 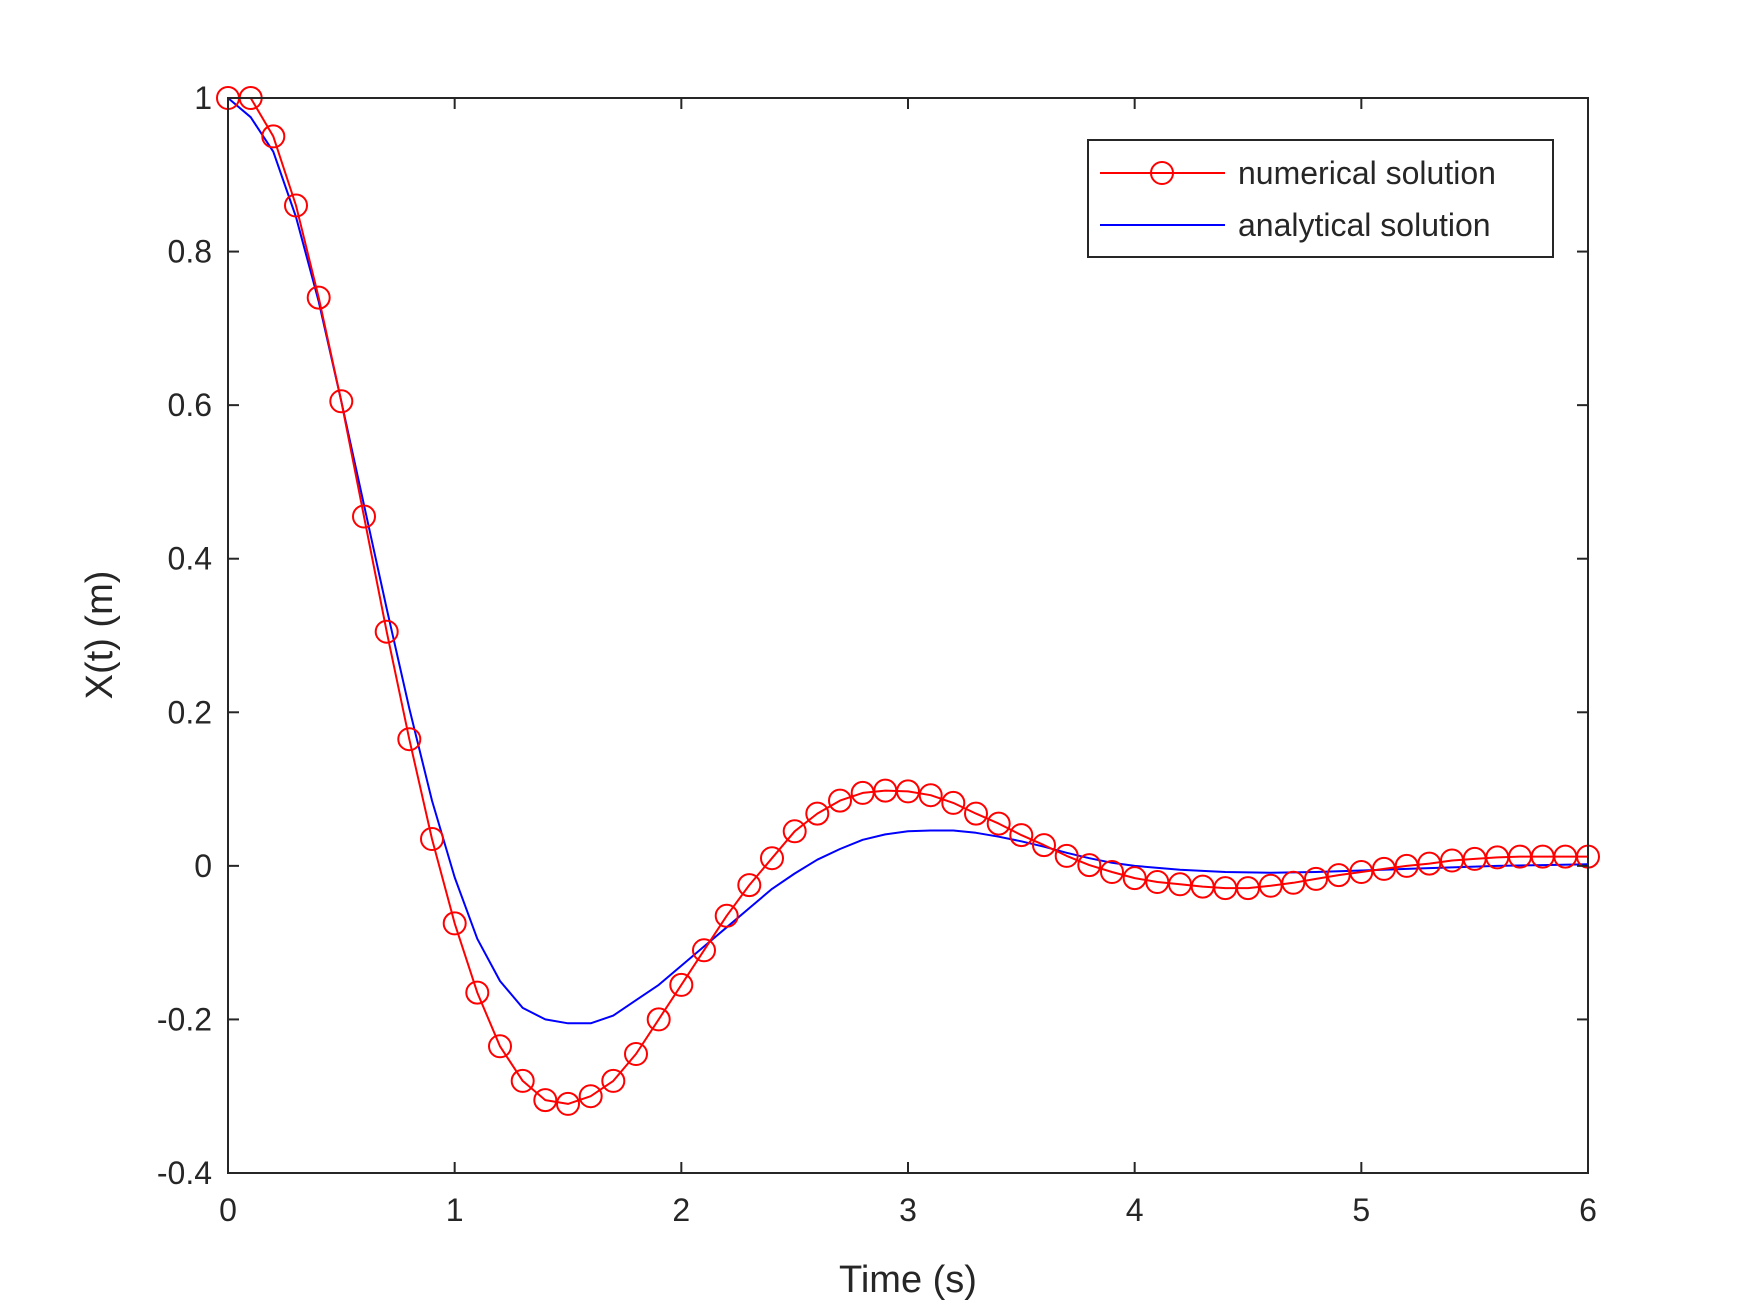 What do you see at coordinates (1361, 1210) in the screenshot?
I see `x-tick-label: 5` at bounding box center [1361, 1210].